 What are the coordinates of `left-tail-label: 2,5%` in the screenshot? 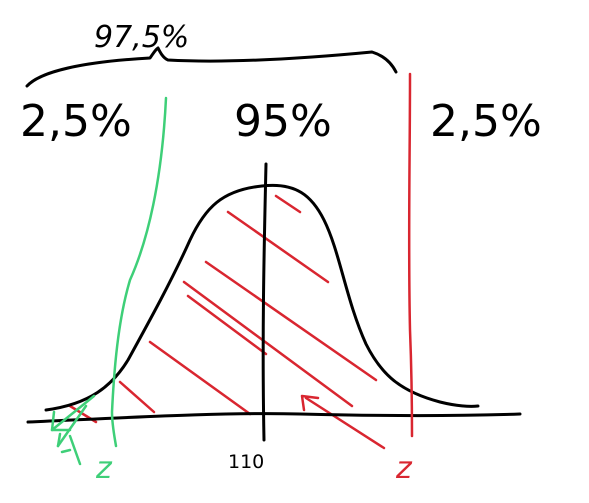 It's located at (76, 121).